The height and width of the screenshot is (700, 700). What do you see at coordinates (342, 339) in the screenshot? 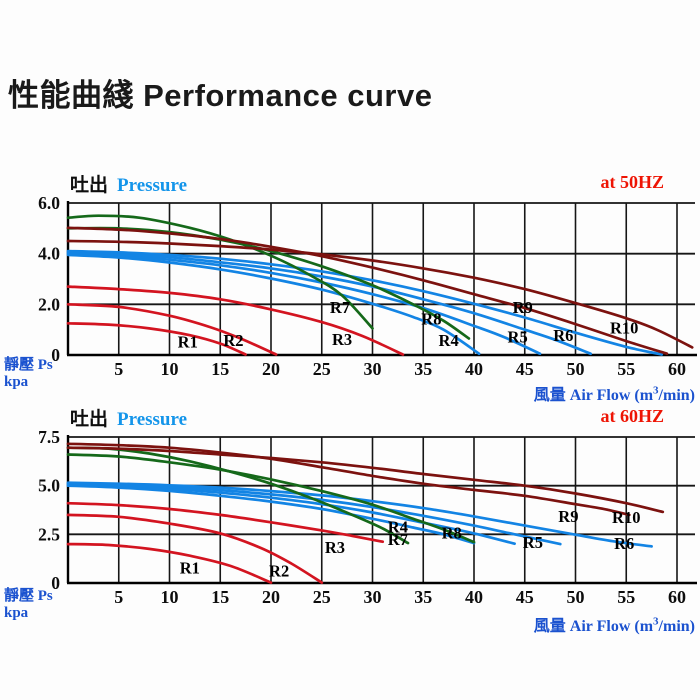
I see `chart50-curve-label-R3: R3` at bounding box center [342, 339].